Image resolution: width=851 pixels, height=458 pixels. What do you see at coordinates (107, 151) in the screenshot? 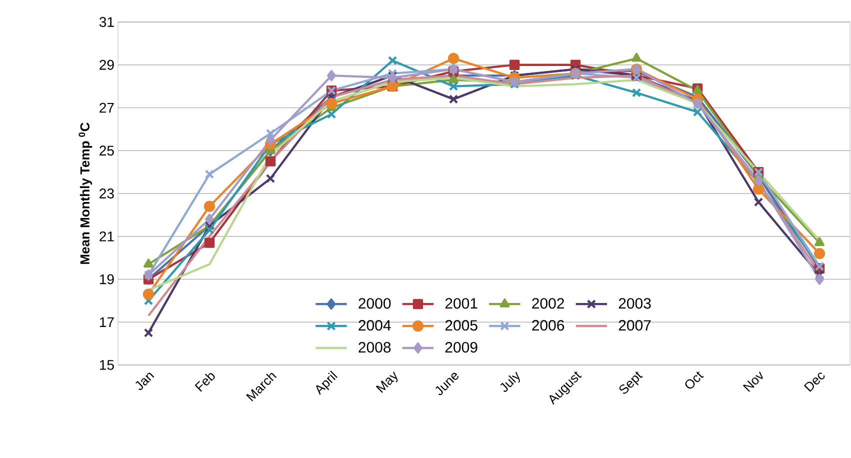
I see `y-tick-label: 25` at bounding box center [107, 151].